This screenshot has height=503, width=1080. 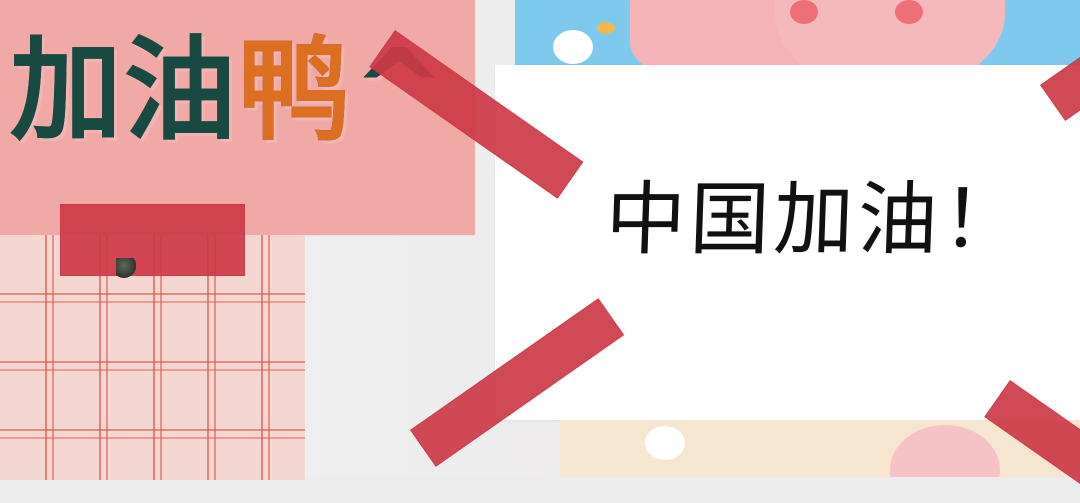 I want to click on duck-beak-icon, so click(x=606, y=28).